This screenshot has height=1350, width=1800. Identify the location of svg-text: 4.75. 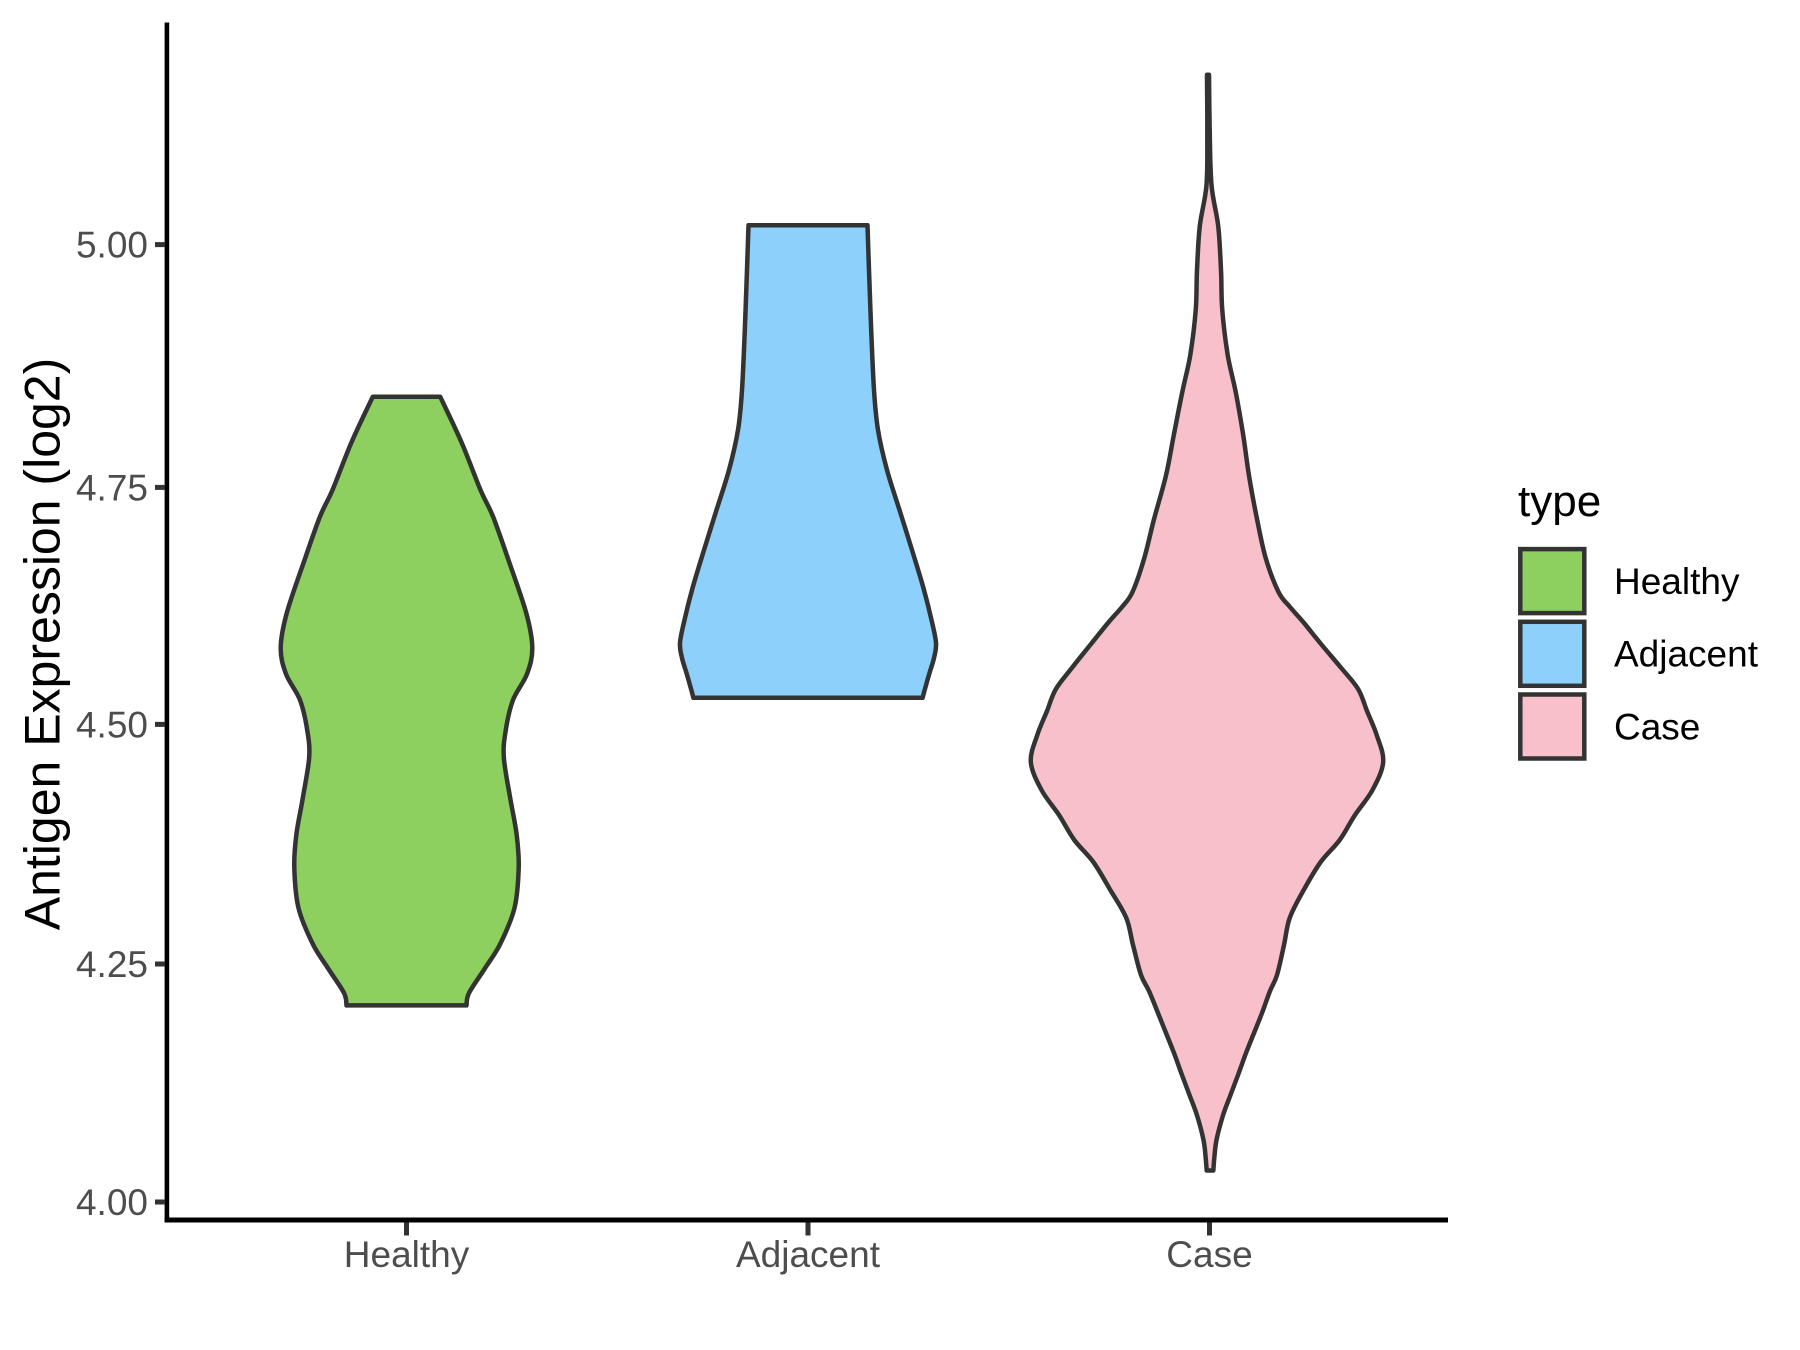
(112, 487).